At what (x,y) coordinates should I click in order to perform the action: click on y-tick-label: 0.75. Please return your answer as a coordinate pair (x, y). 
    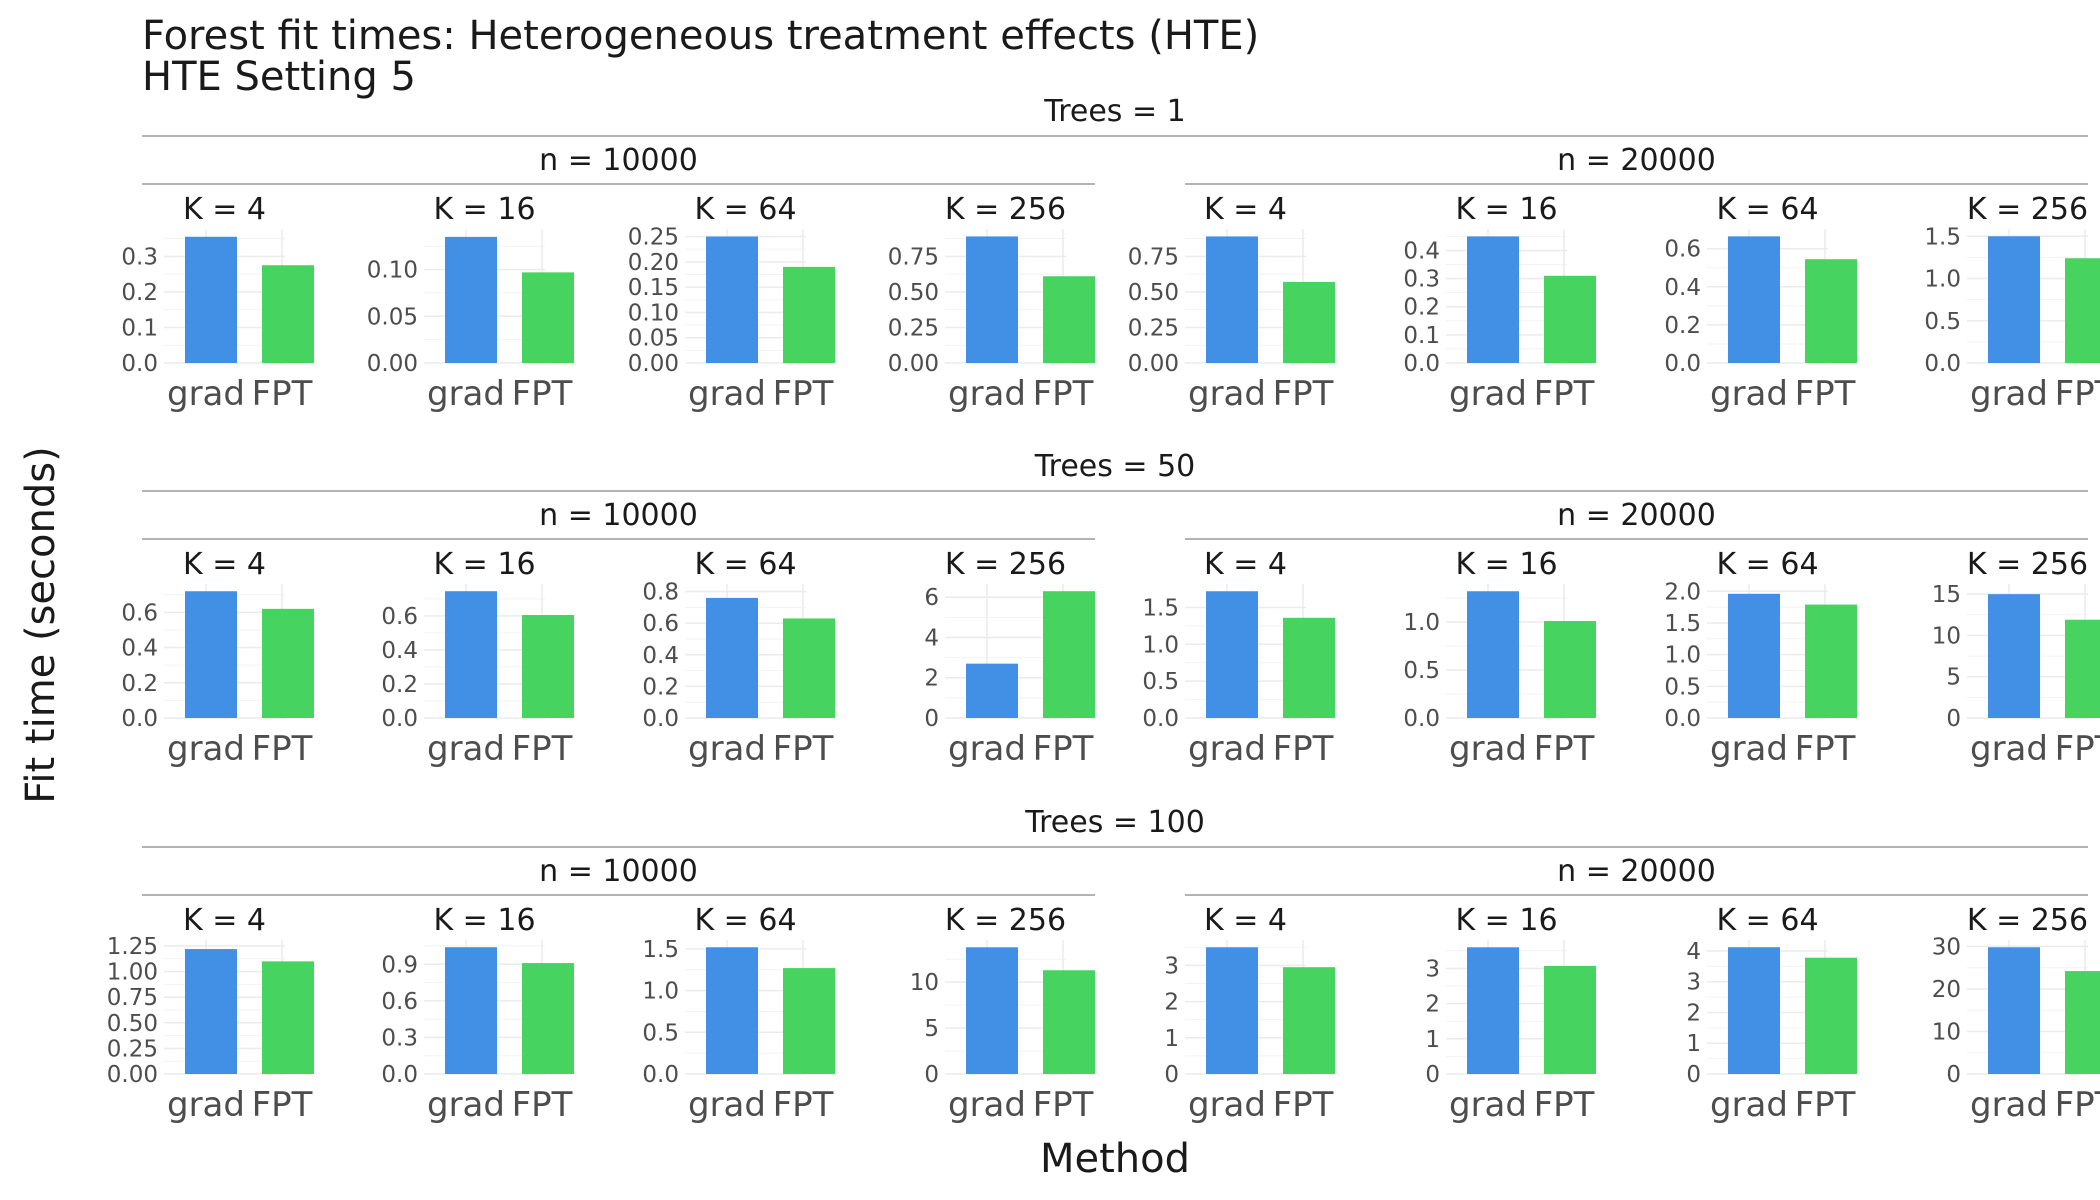
    Looking at the image, I should click on (132, 998).